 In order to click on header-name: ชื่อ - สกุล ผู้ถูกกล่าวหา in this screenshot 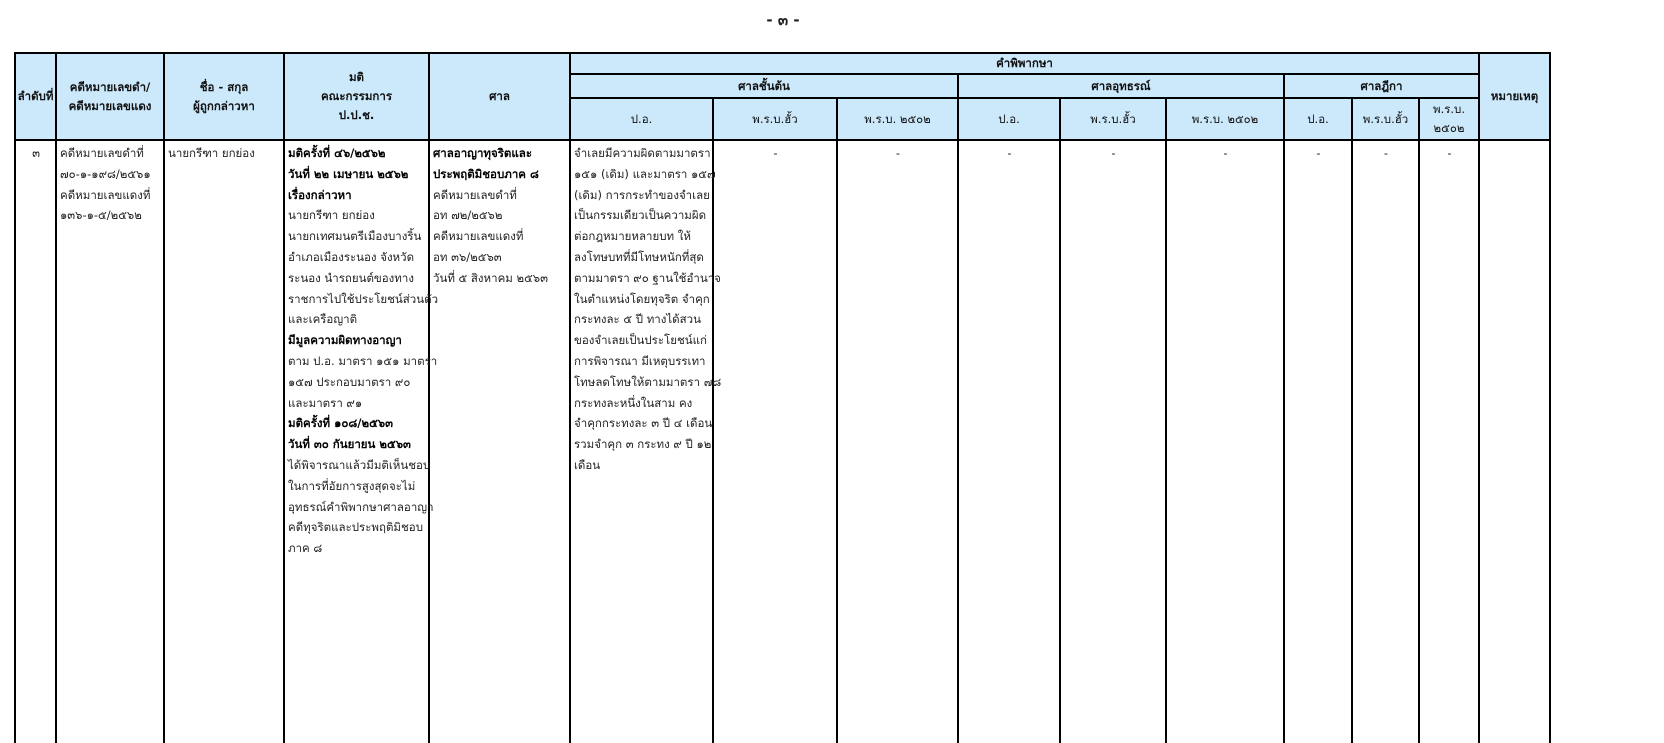, I will do `click(224, 96)`.